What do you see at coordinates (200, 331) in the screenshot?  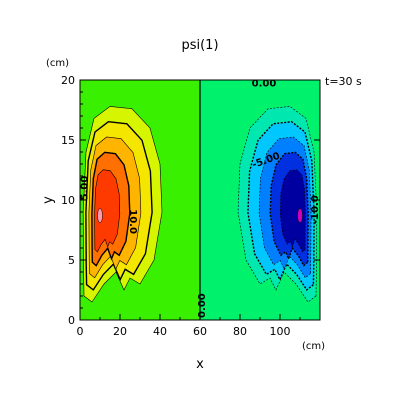 I see `x-tick-label: 60` at bounding box center [200, 331].